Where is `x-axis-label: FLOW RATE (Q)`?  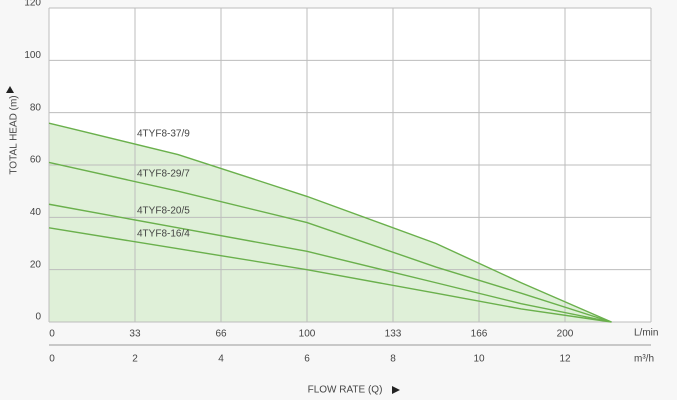 x-axis-label: FLOW RATE (Q) is located at coordinates (345, 390).